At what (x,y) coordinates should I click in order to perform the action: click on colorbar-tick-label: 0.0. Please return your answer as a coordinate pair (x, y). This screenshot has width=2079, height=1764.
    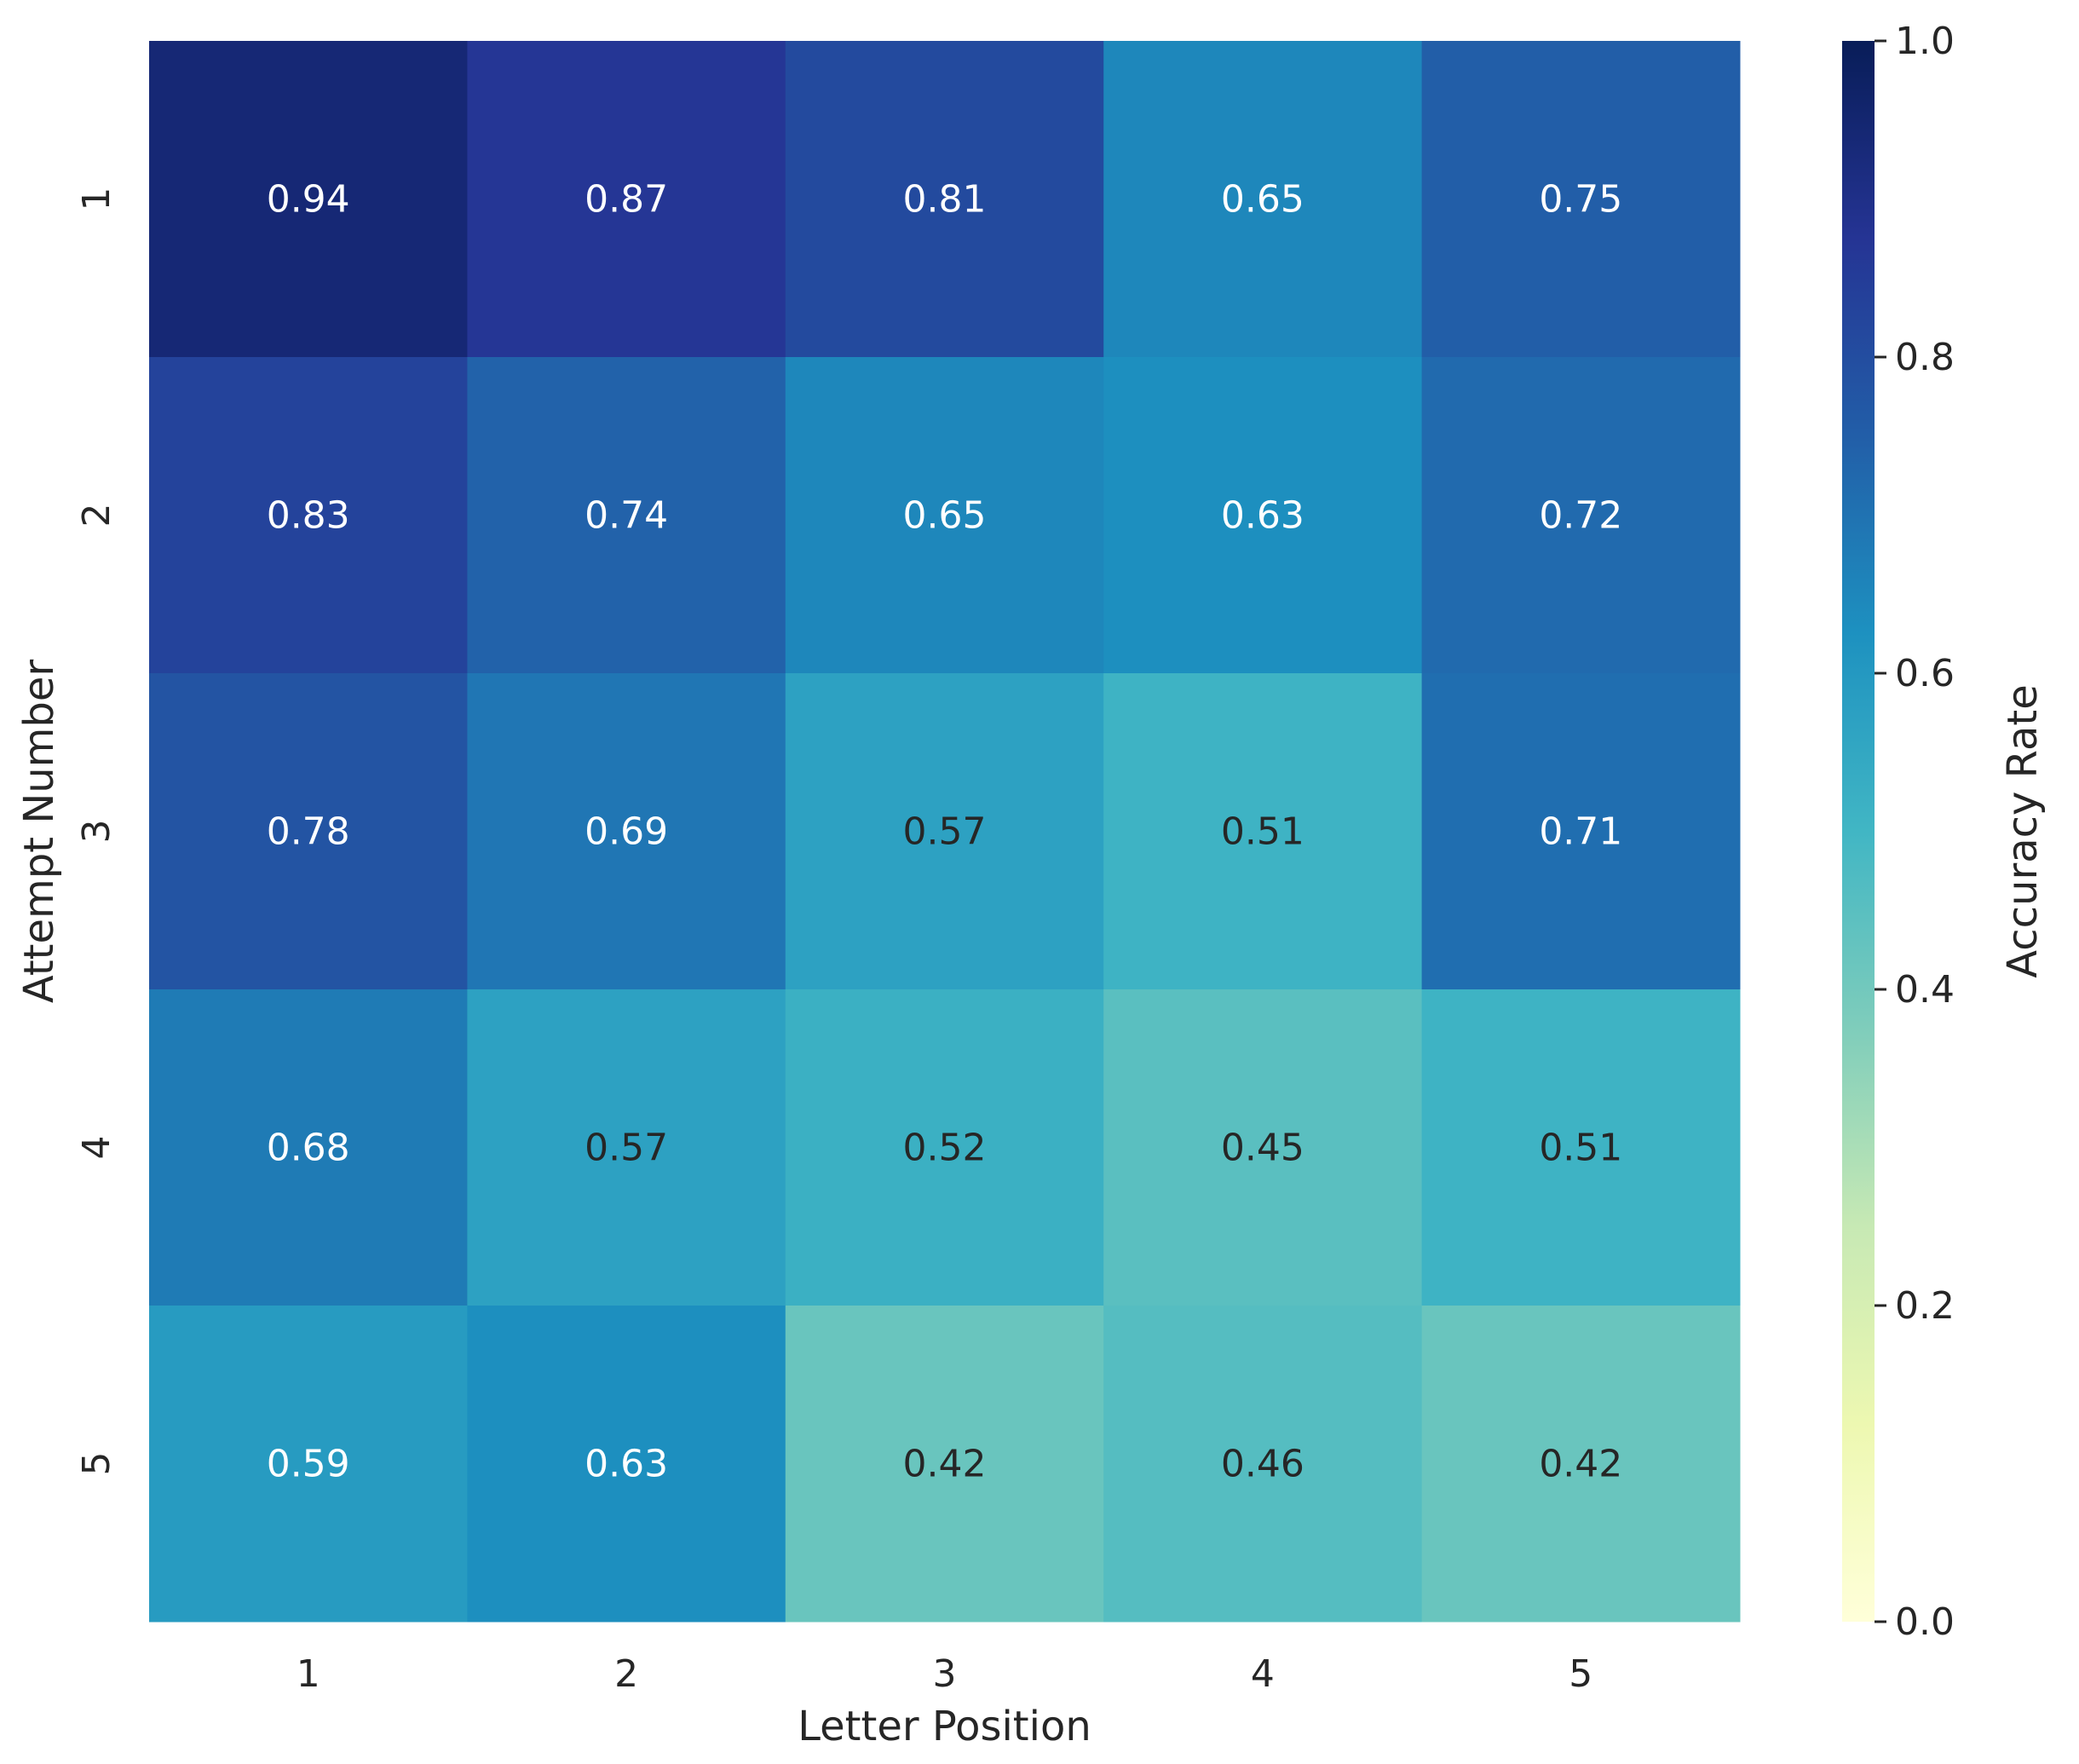
    Looking at the image, I should click on (1925, 1622).